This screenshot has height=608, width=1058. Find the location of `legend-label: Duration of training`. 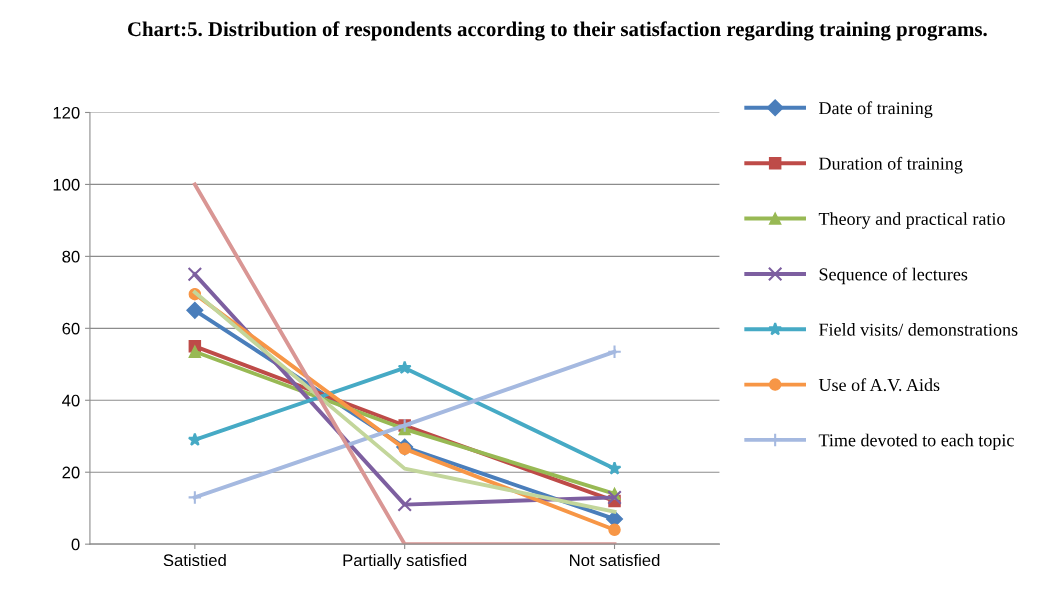

legend-label: Duration of training is located at coordinates (891, 165).